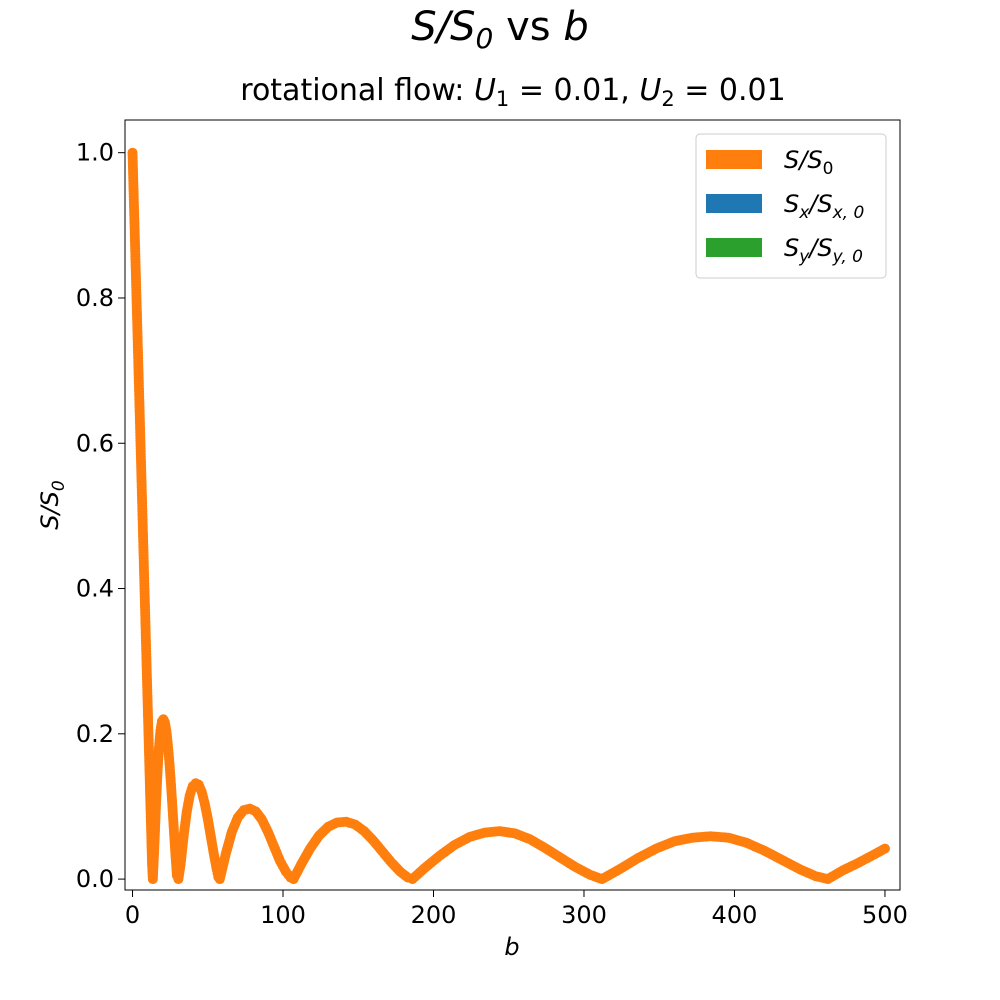  Describe the element at coordinates (95, 443) in the screenshot. I see `y-tick-label: 0.6` at that location.